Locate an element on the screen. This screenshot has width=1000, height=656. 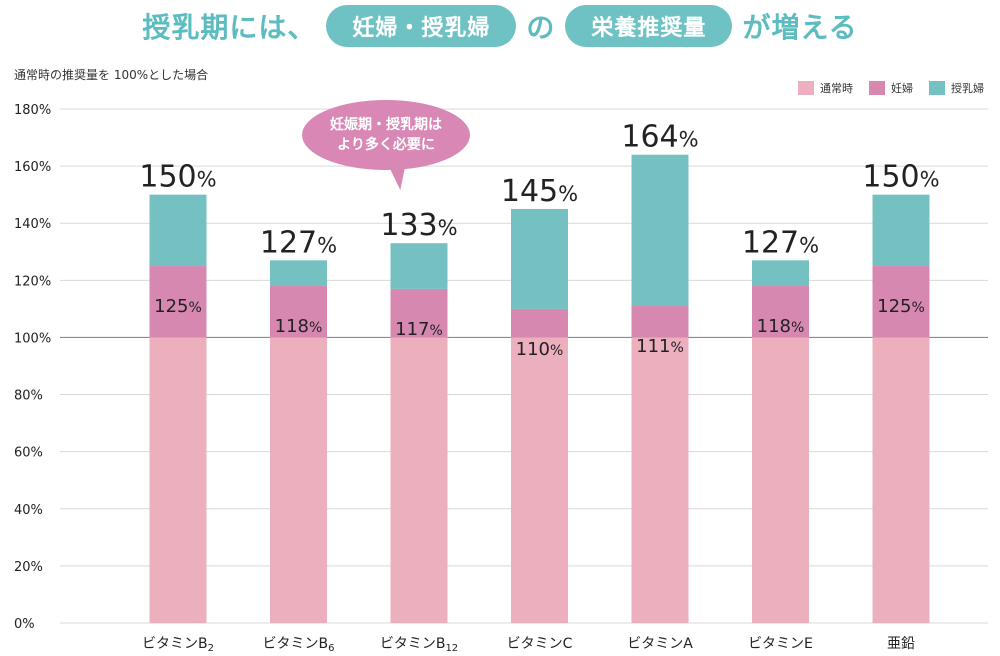
legend-item-normal: 通常時 is located at coordinates (825, 88).